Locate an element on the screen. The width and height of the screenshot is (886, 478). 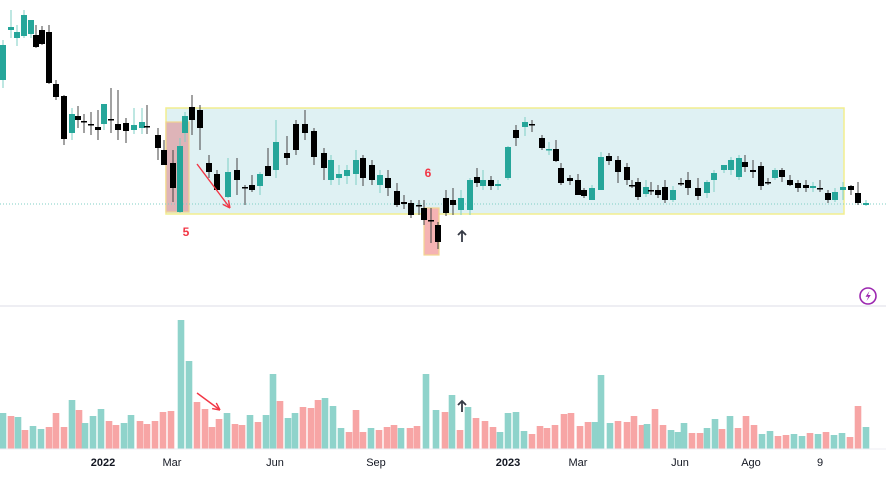
annotation-label: 6 is located at coordinates (428, 173).